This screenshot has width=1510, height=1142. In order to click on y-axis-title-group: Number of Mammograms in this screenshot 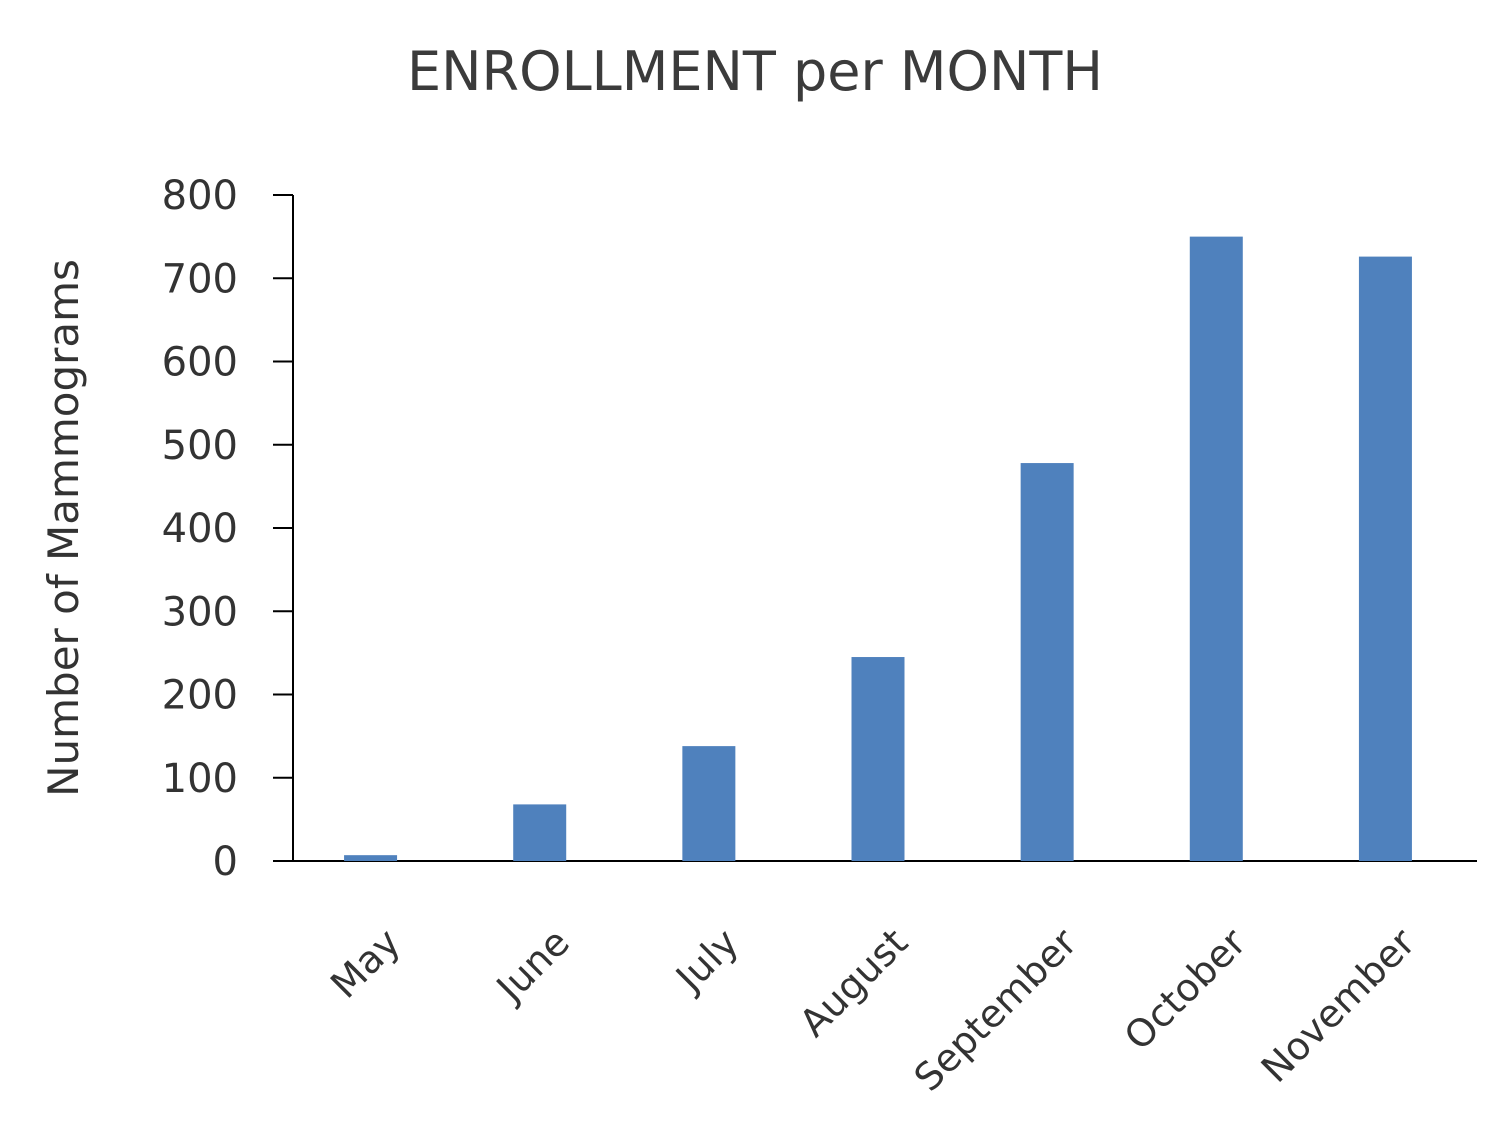, I will do `click(63, 528)`.